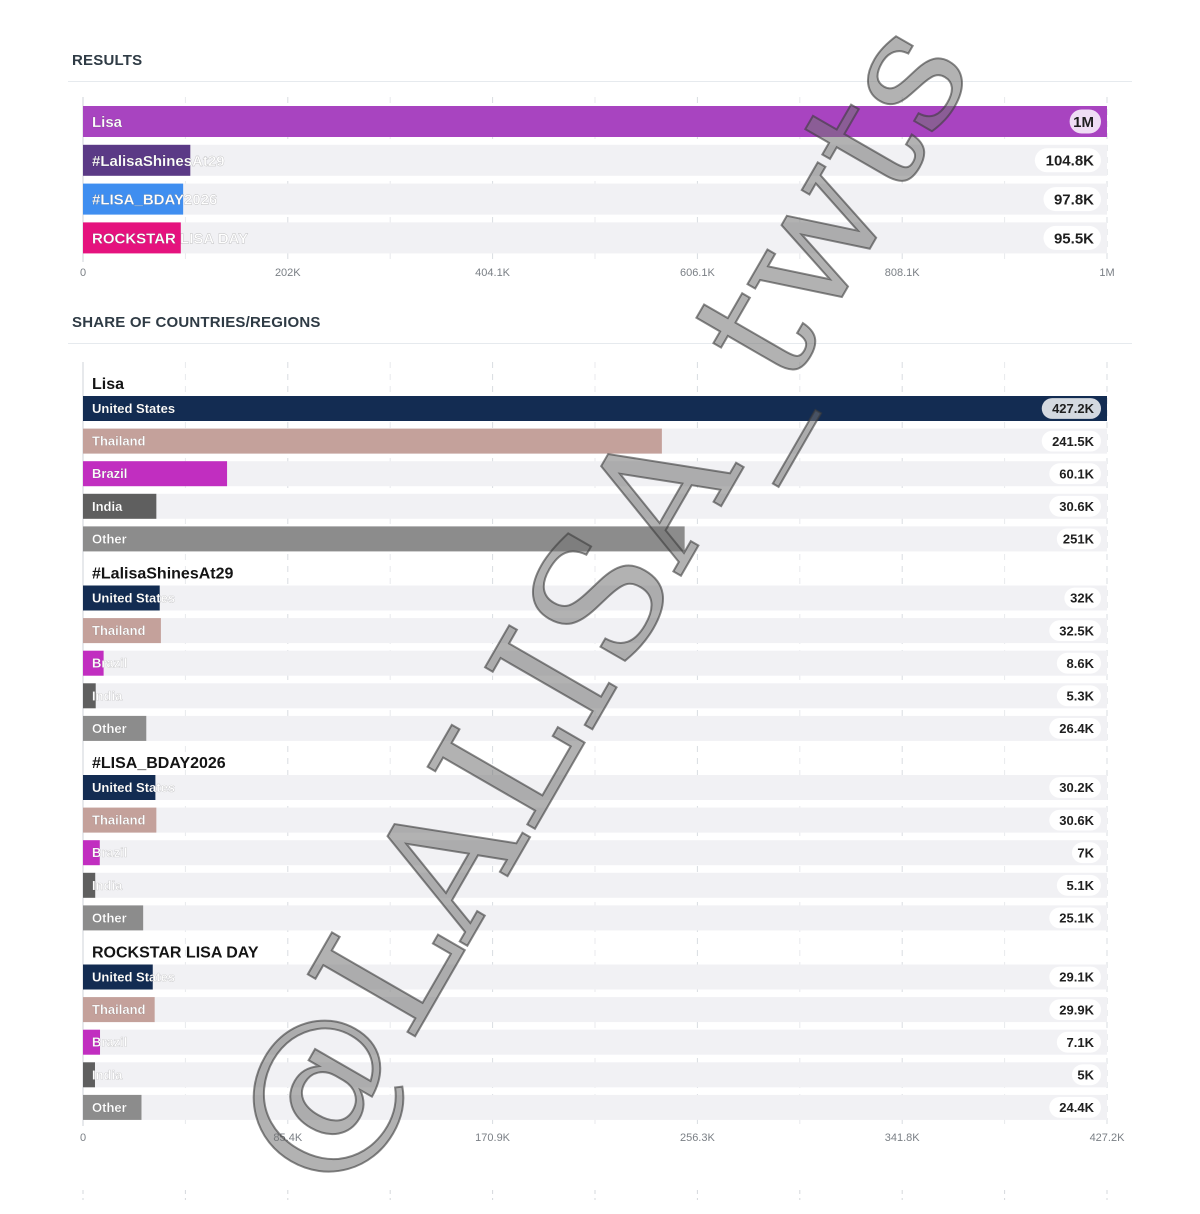  Describe the element at coordinates (698, 1138) in the screenshot. I see `share-tick-label: 256.3K` at that location.